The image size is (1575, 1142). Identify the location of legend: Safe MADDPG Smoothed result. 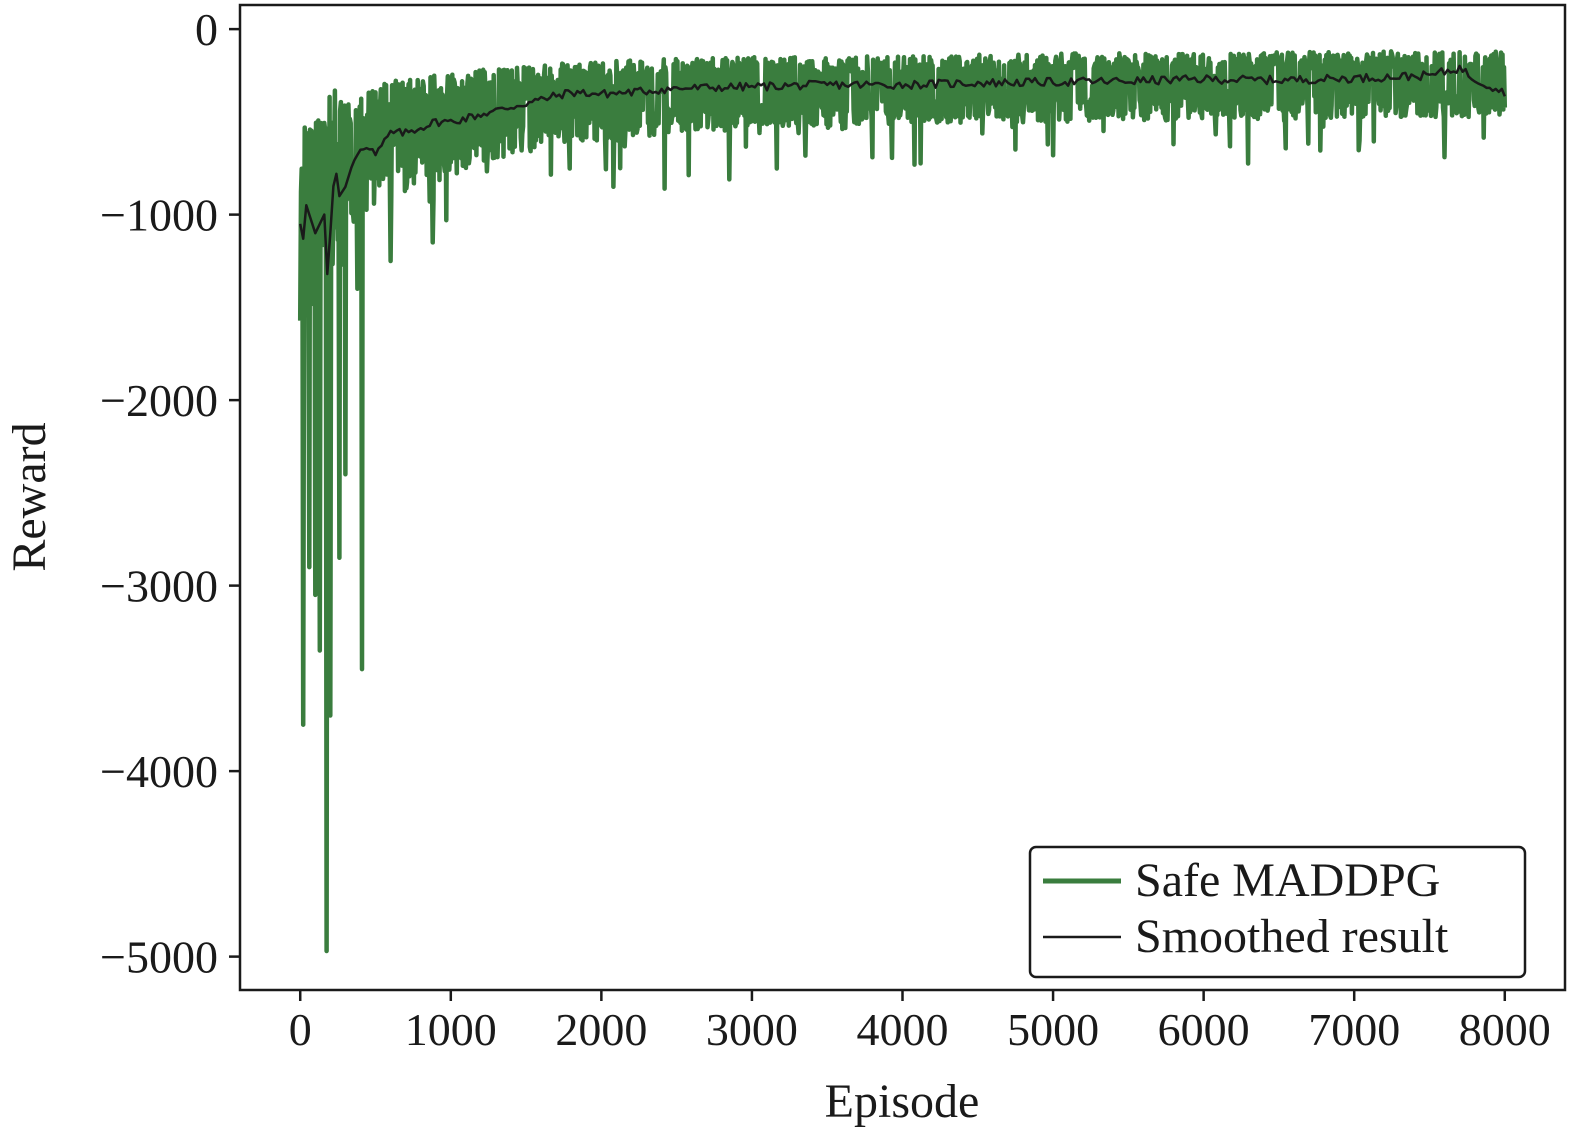
(1277, 912).